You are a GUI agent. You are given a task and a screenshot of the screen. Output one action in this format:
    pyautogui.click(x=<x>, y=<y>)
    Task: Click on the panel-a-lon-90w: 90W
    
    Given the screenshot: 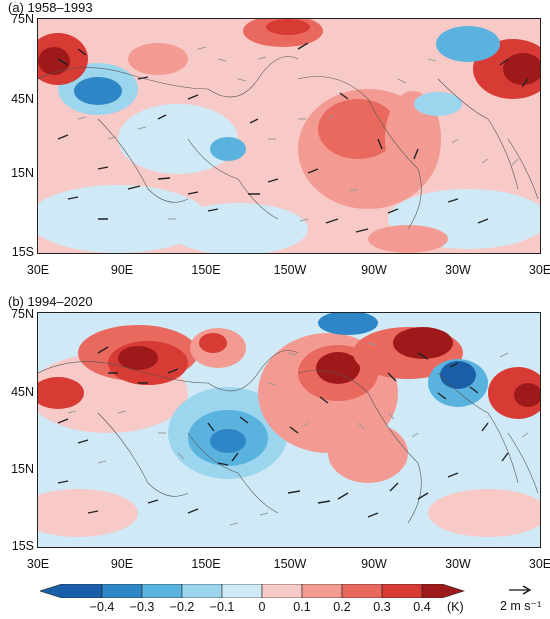 What is the action you would take?
    pyautogui.click(x=374, y=270)
    